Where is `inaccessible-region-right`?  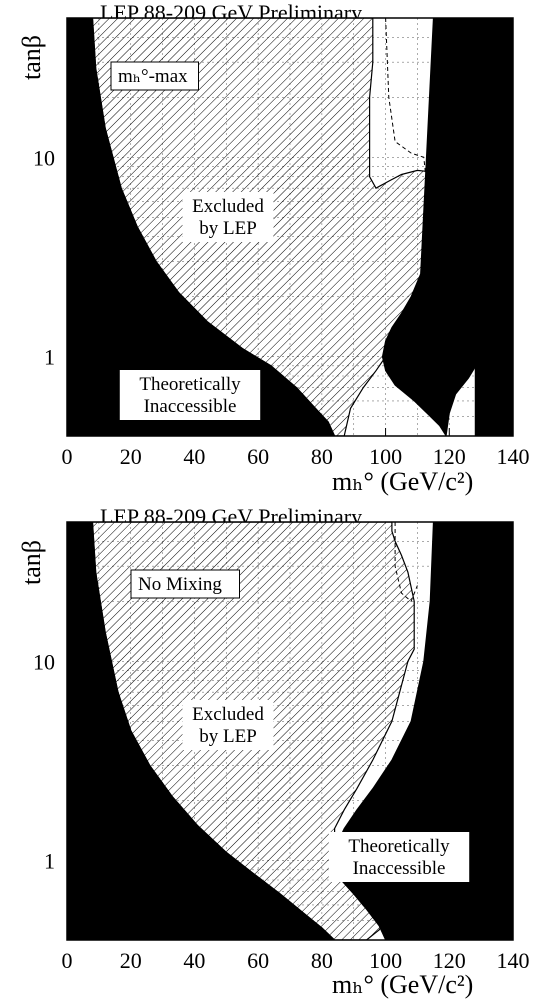 inaccessible-region-right is located at coordinates (428, 227).